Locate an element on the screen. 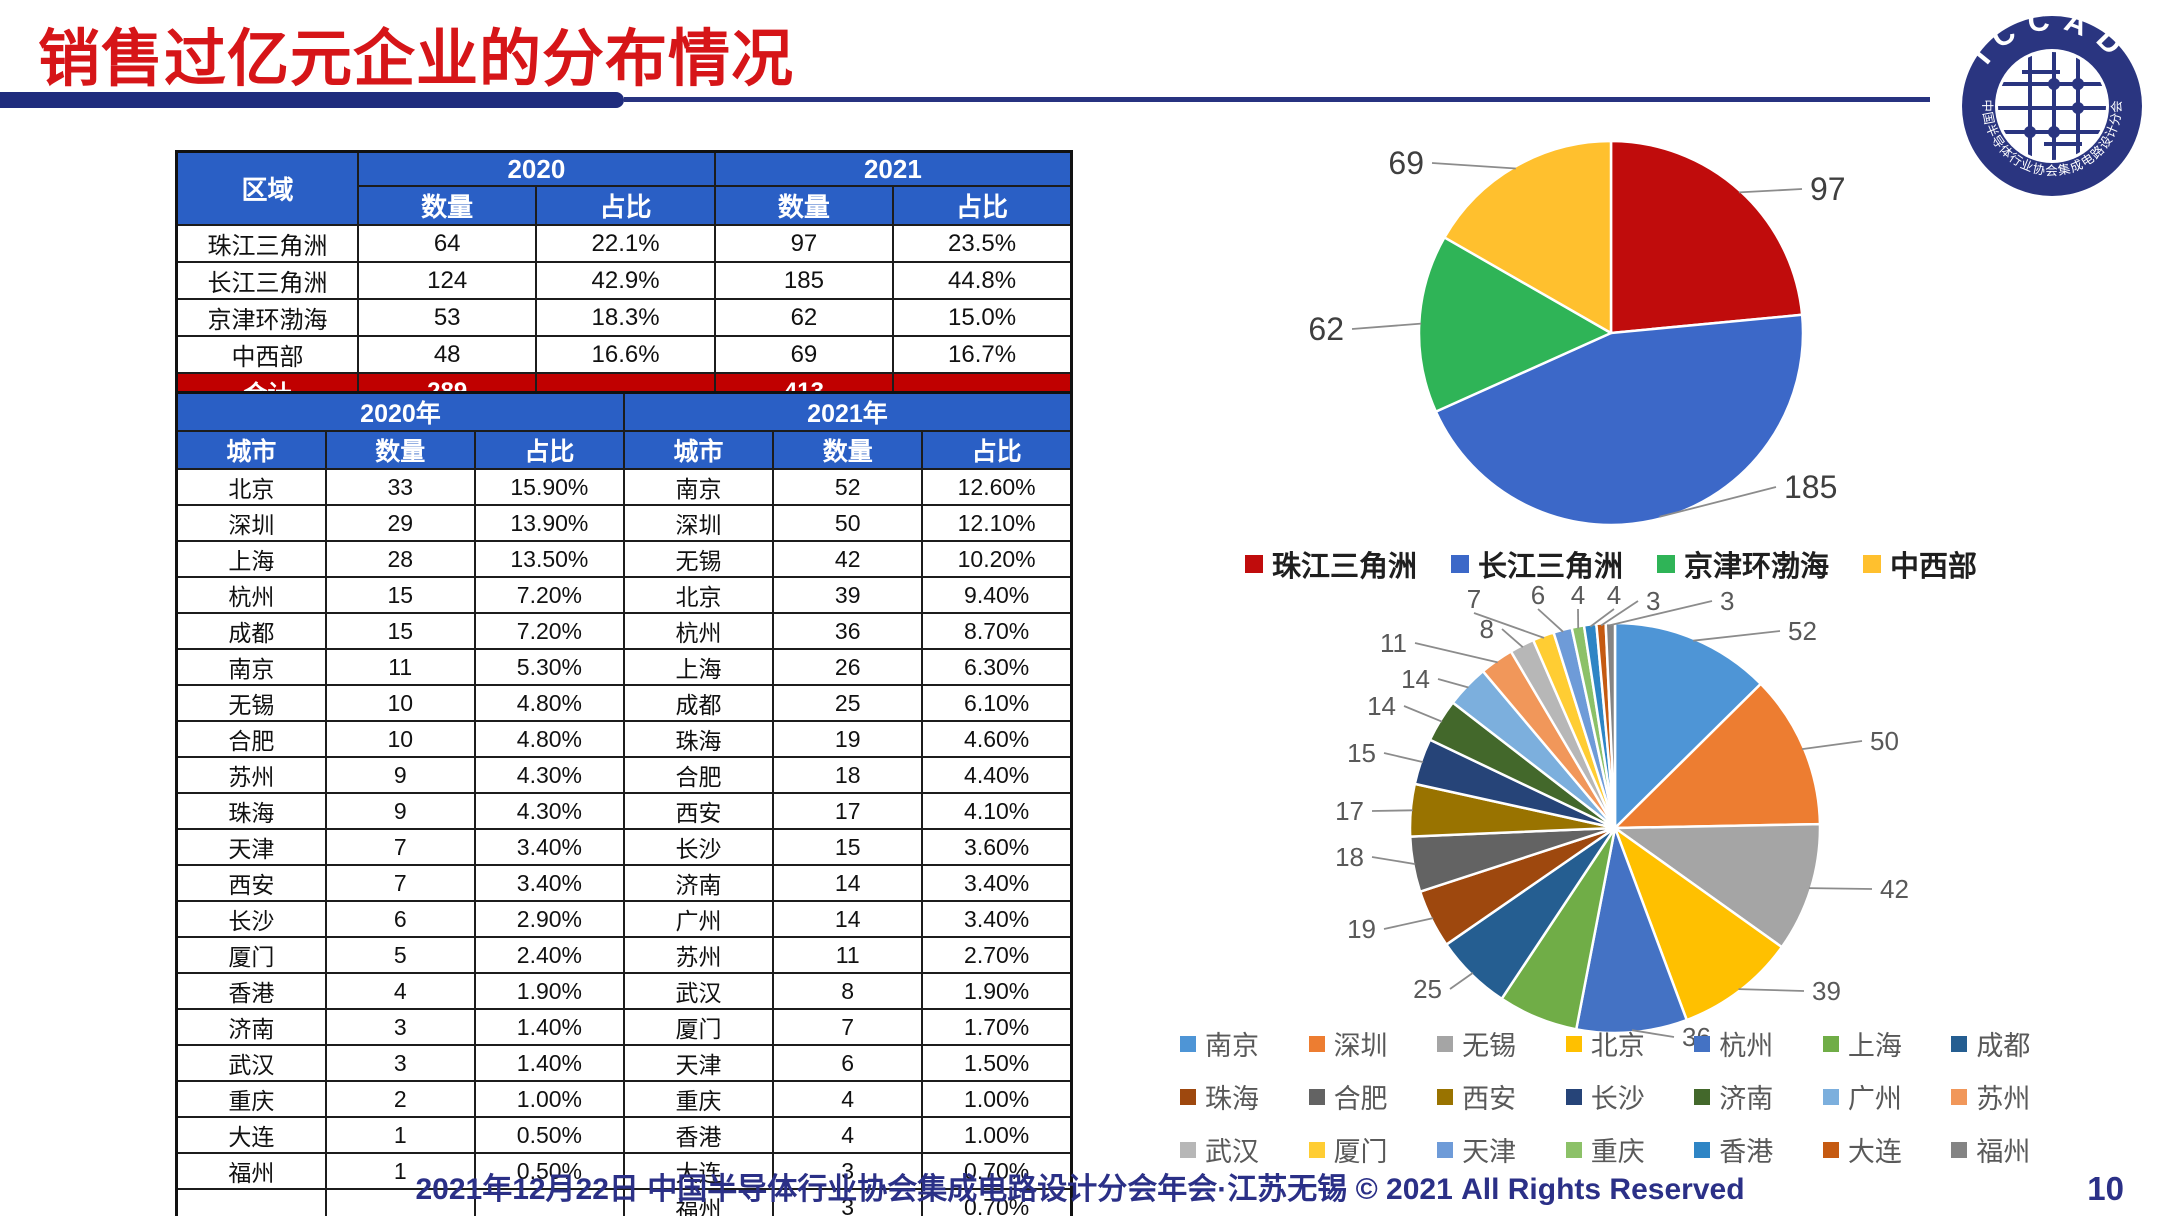 This screenshot has width=2160, height=1216. city-row: 福州 1 0.50% 大连 3 0.70% is located at coordinates (624, 1171).